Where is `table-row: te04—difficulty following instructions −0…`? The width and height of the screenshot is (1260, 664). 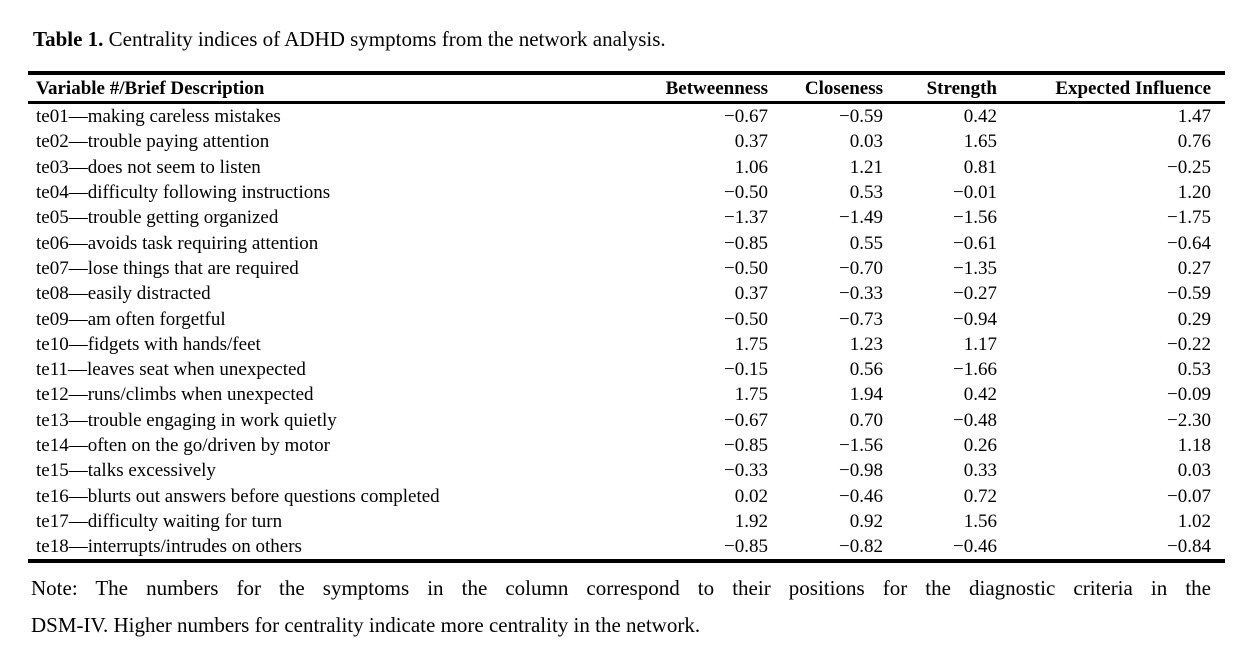 table-row: te04—difficulty following instructions −0… is located at coordinates (626, 192).